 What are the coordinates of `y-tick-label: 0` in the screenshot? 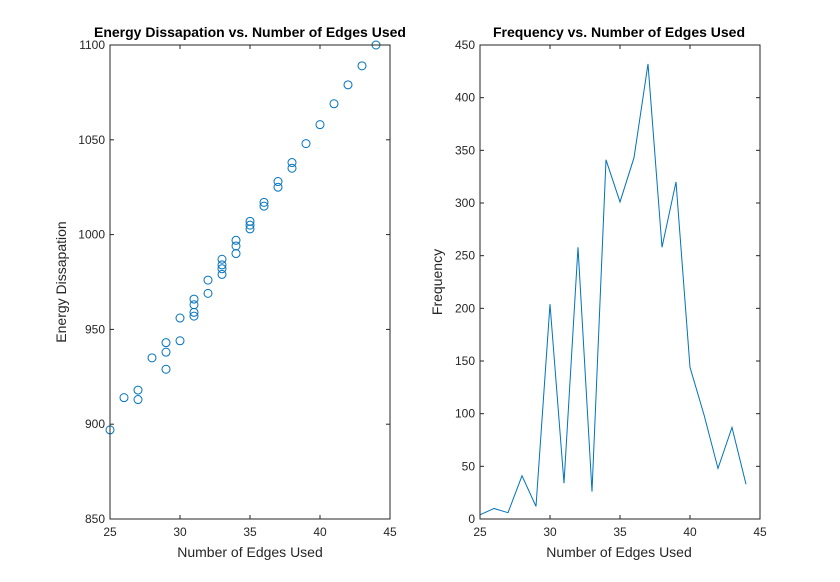 It's located at (471, 519).